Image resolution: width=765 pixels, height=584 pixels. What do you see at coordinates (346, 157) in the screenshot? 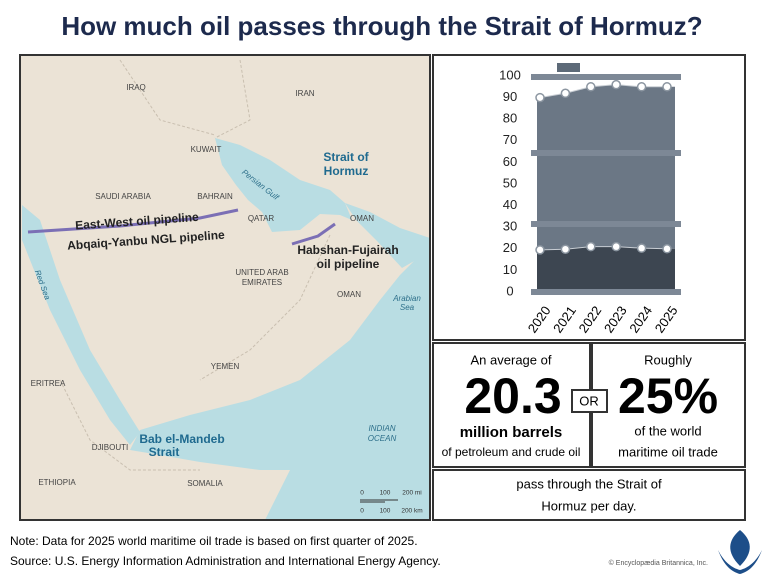
I see `map-label: Strait of` at bounding box center [346, 157].